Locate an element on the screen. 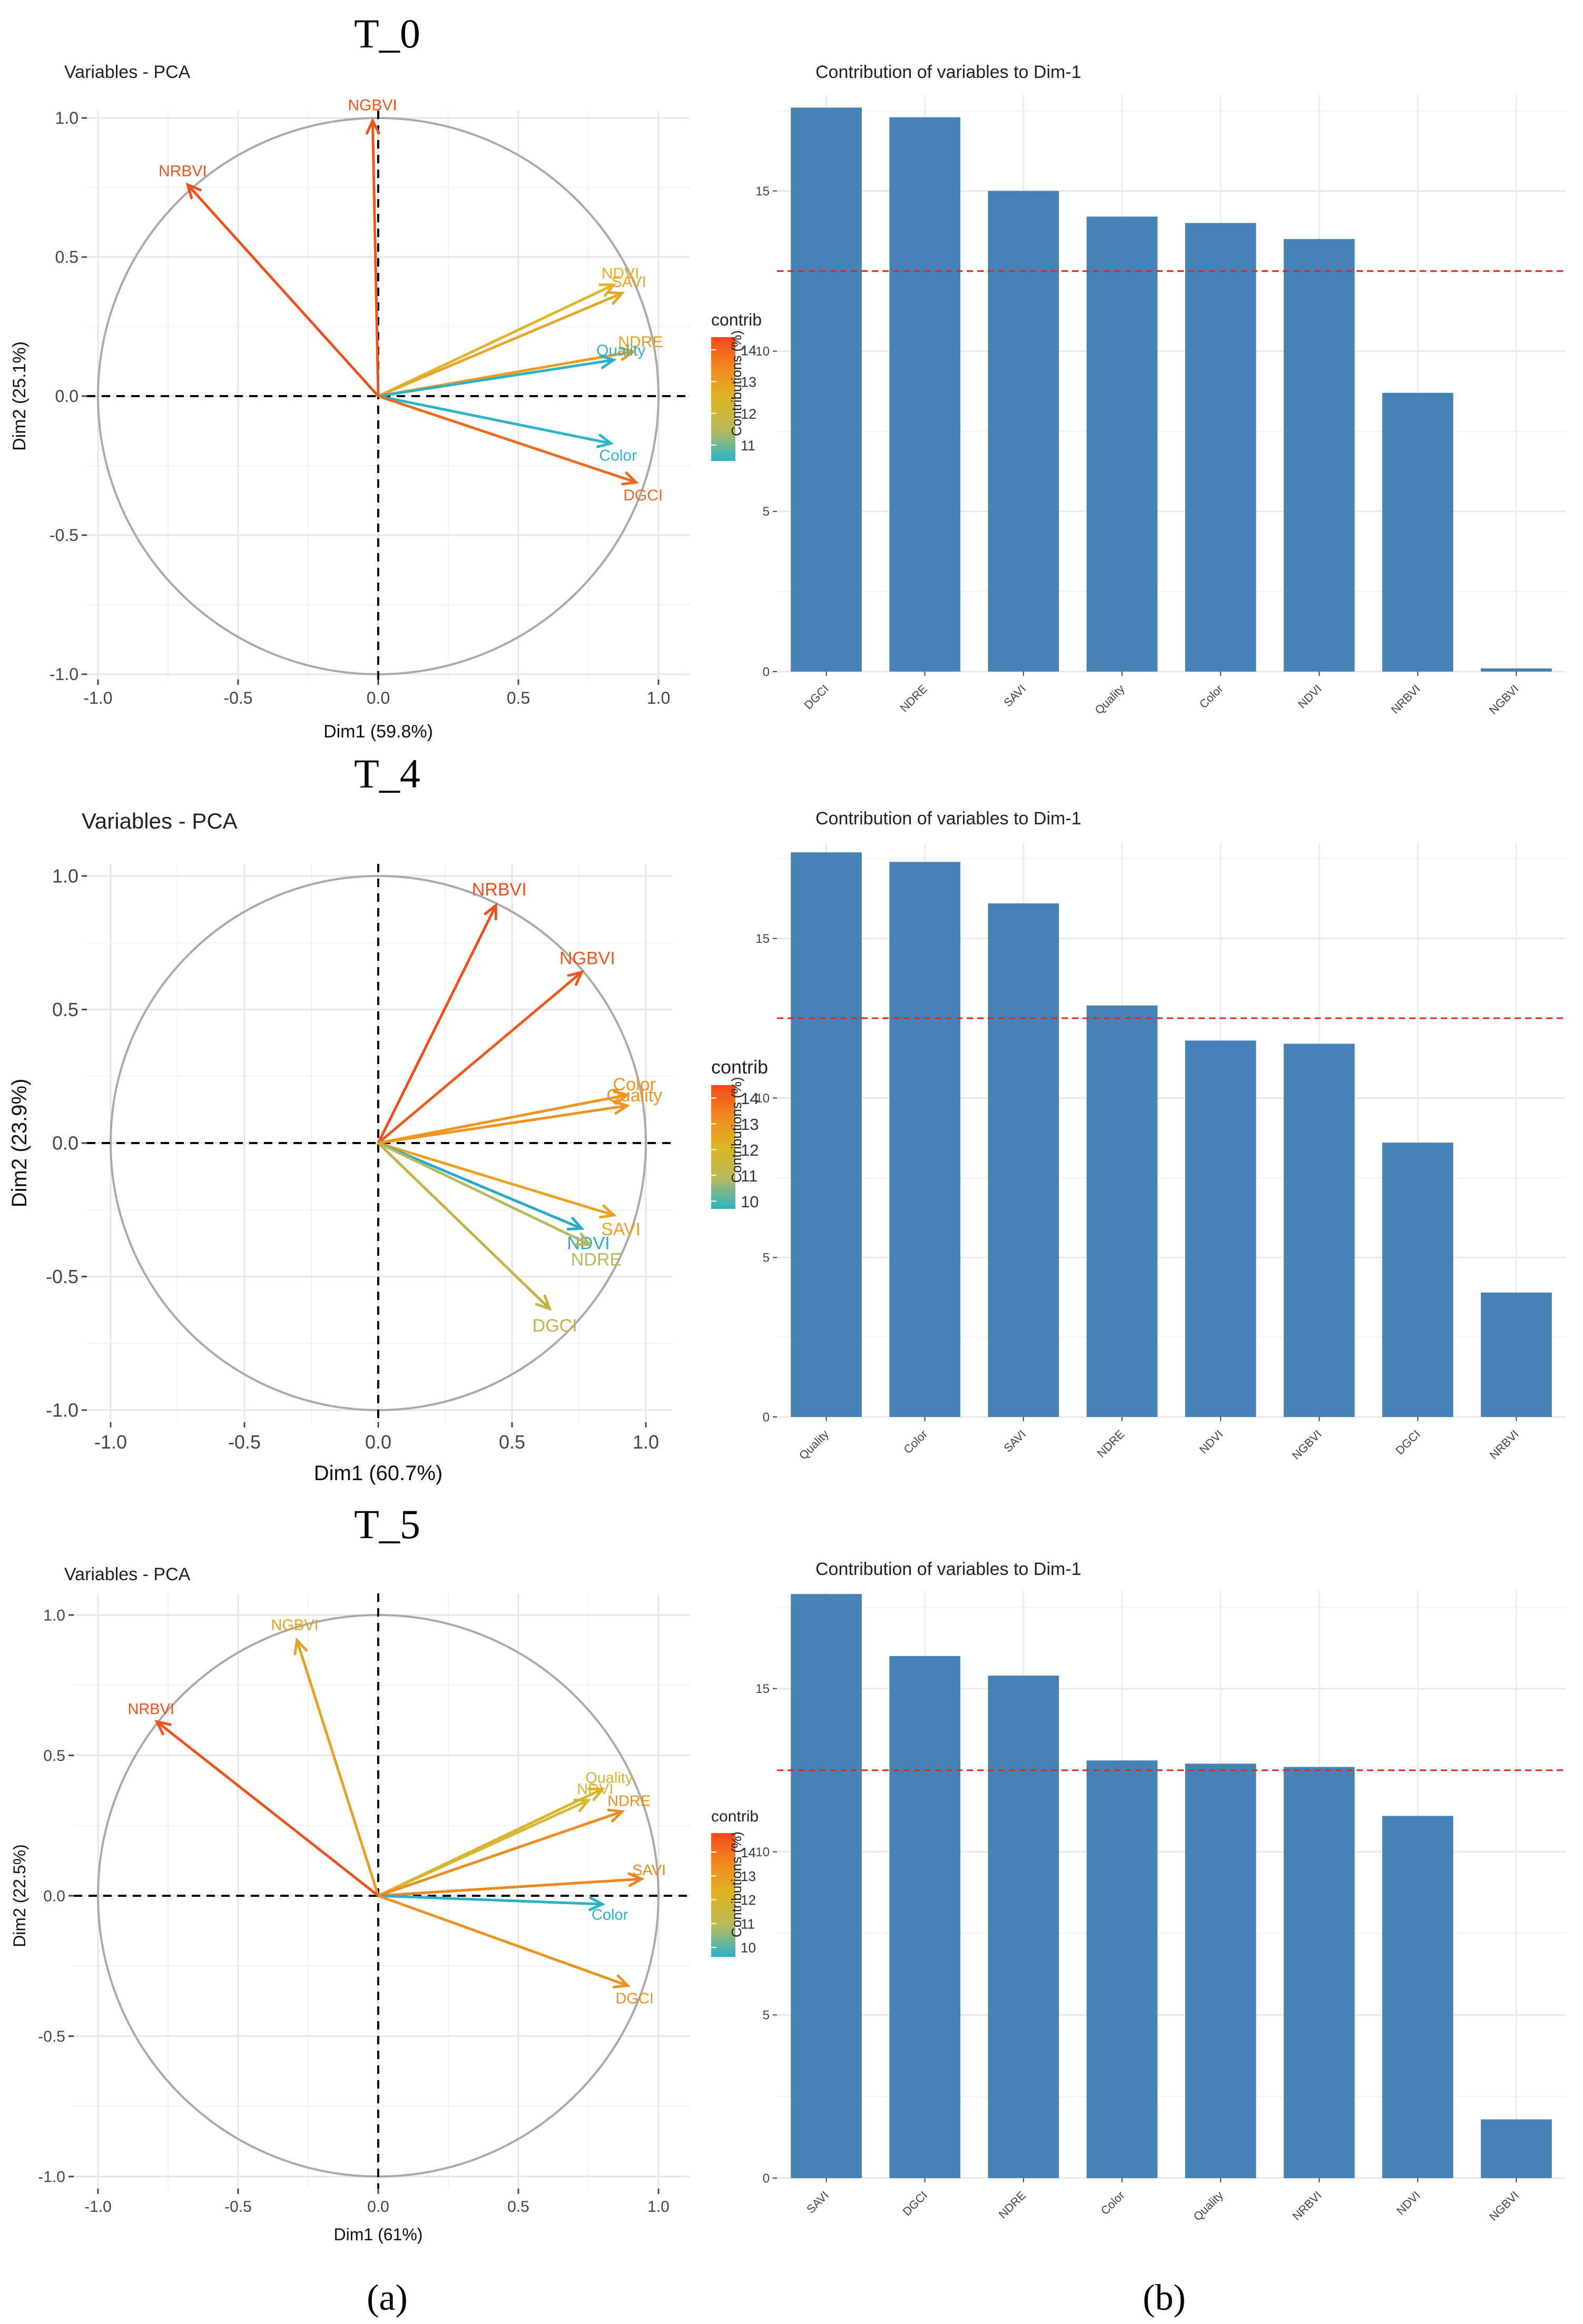  pca-vector-label: SAVI is located at coordinates (629, 282).